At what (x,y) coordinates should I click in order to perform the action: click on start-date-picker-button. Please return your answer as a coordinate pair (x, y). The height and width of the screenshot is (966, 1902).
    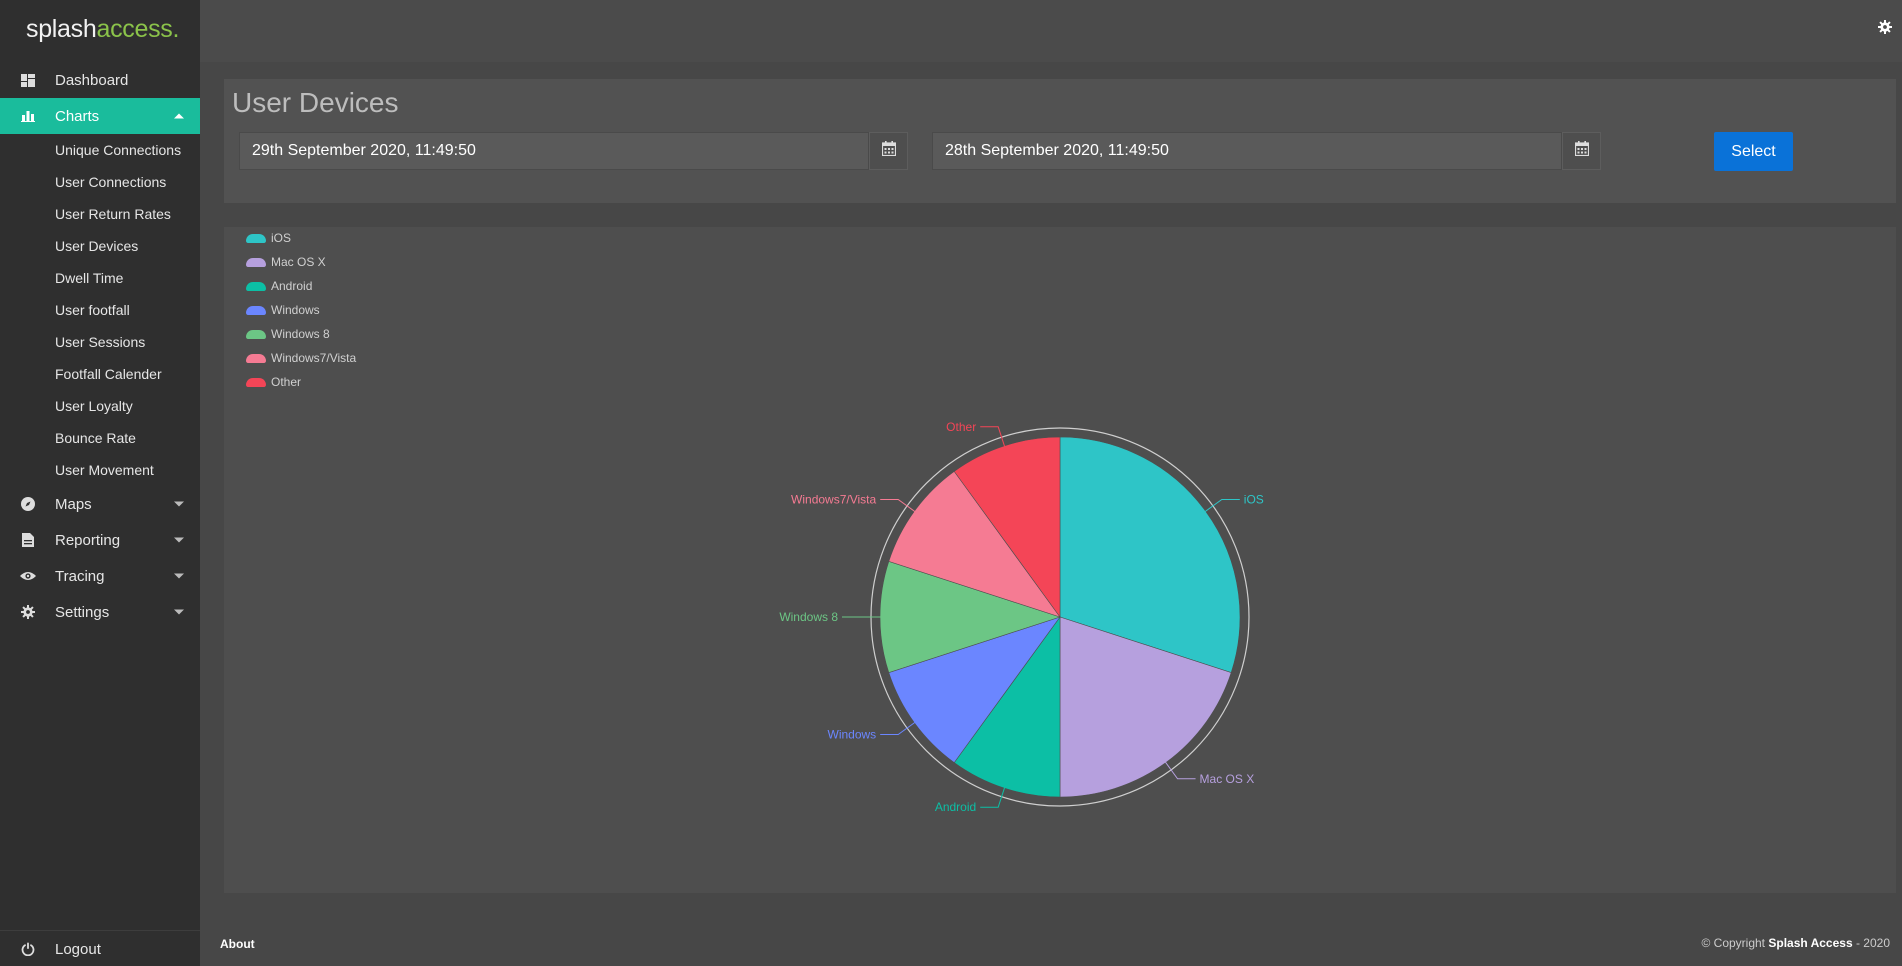
    Looking at the image, I should click on (888, 151).